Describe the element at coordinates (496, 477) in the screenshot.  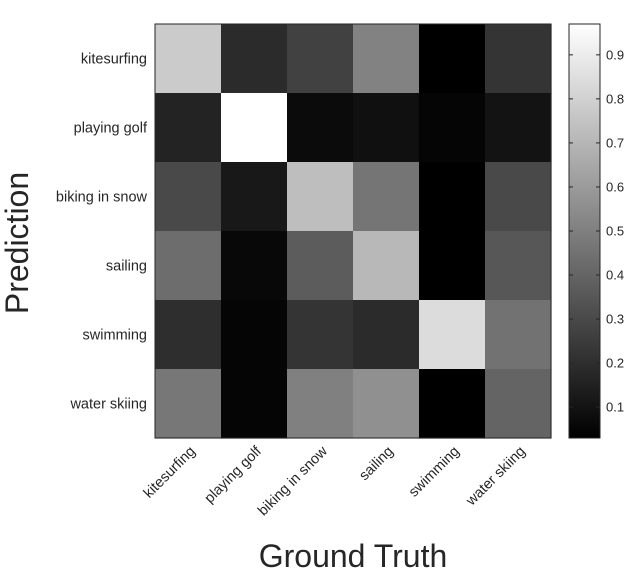
I see `x-tick-label: water skiing` at that location.